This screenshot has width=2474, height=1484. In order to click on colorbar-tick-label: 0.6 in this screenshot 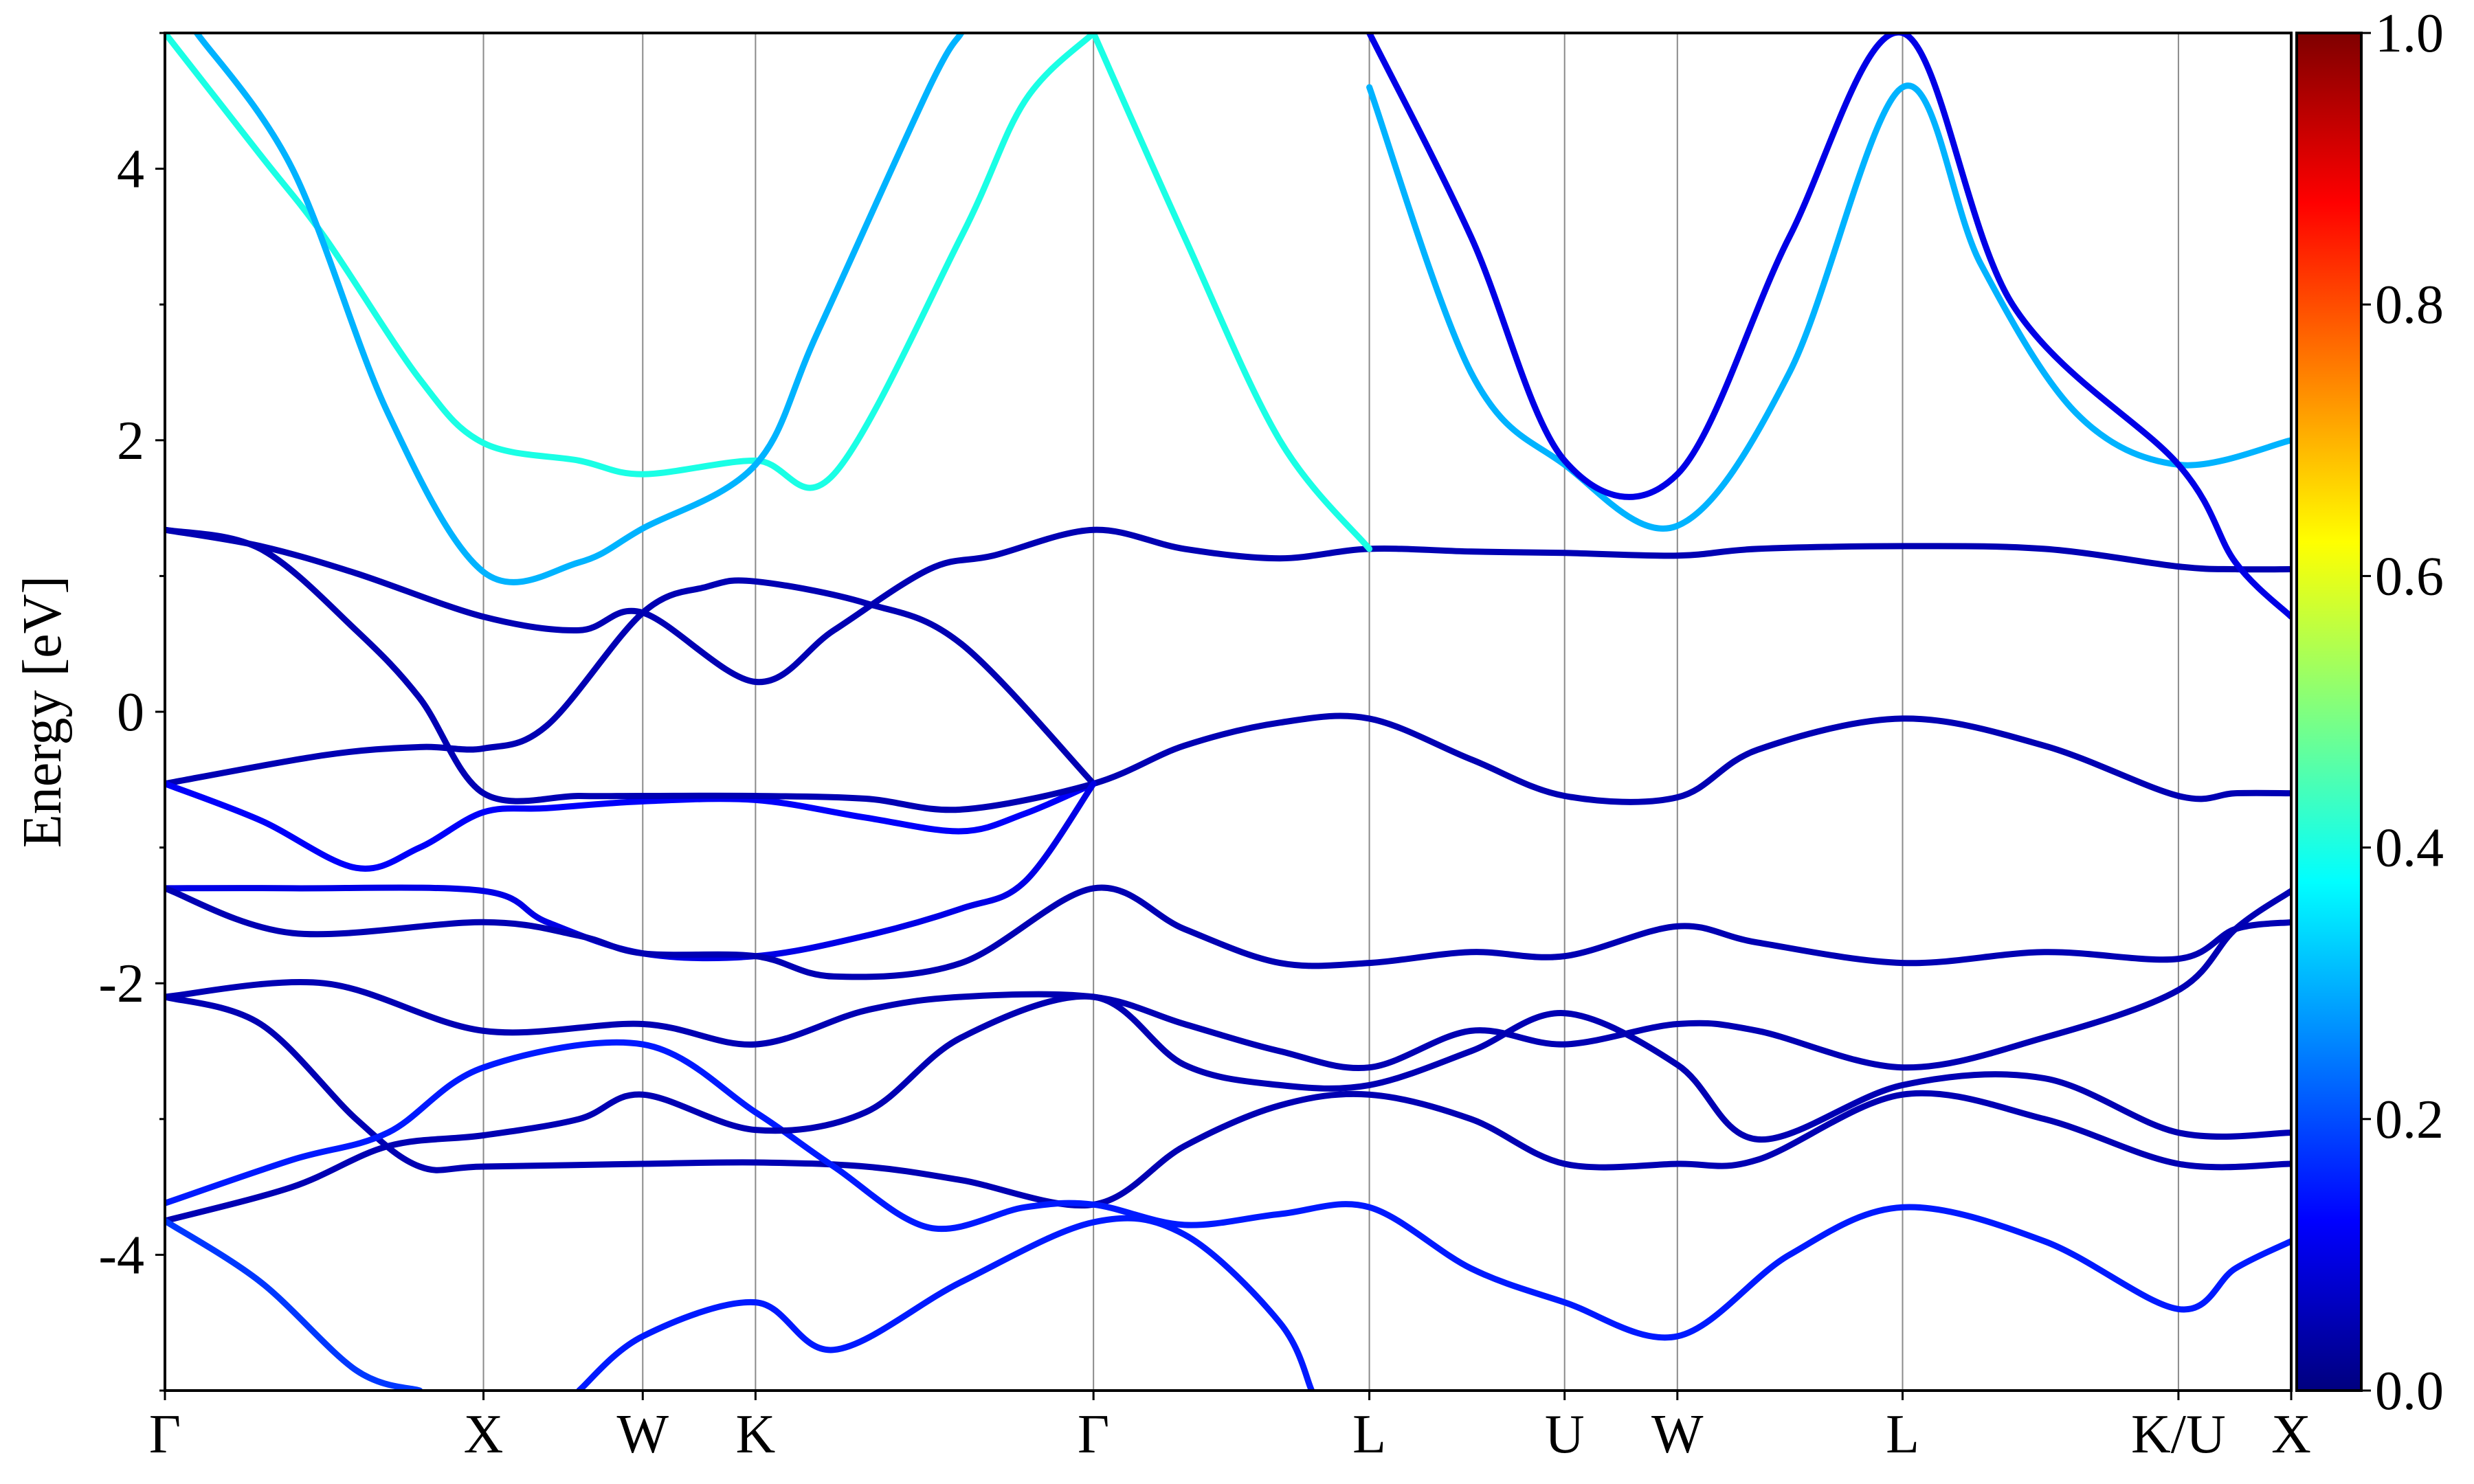, I will do `click(2409, 576)`.